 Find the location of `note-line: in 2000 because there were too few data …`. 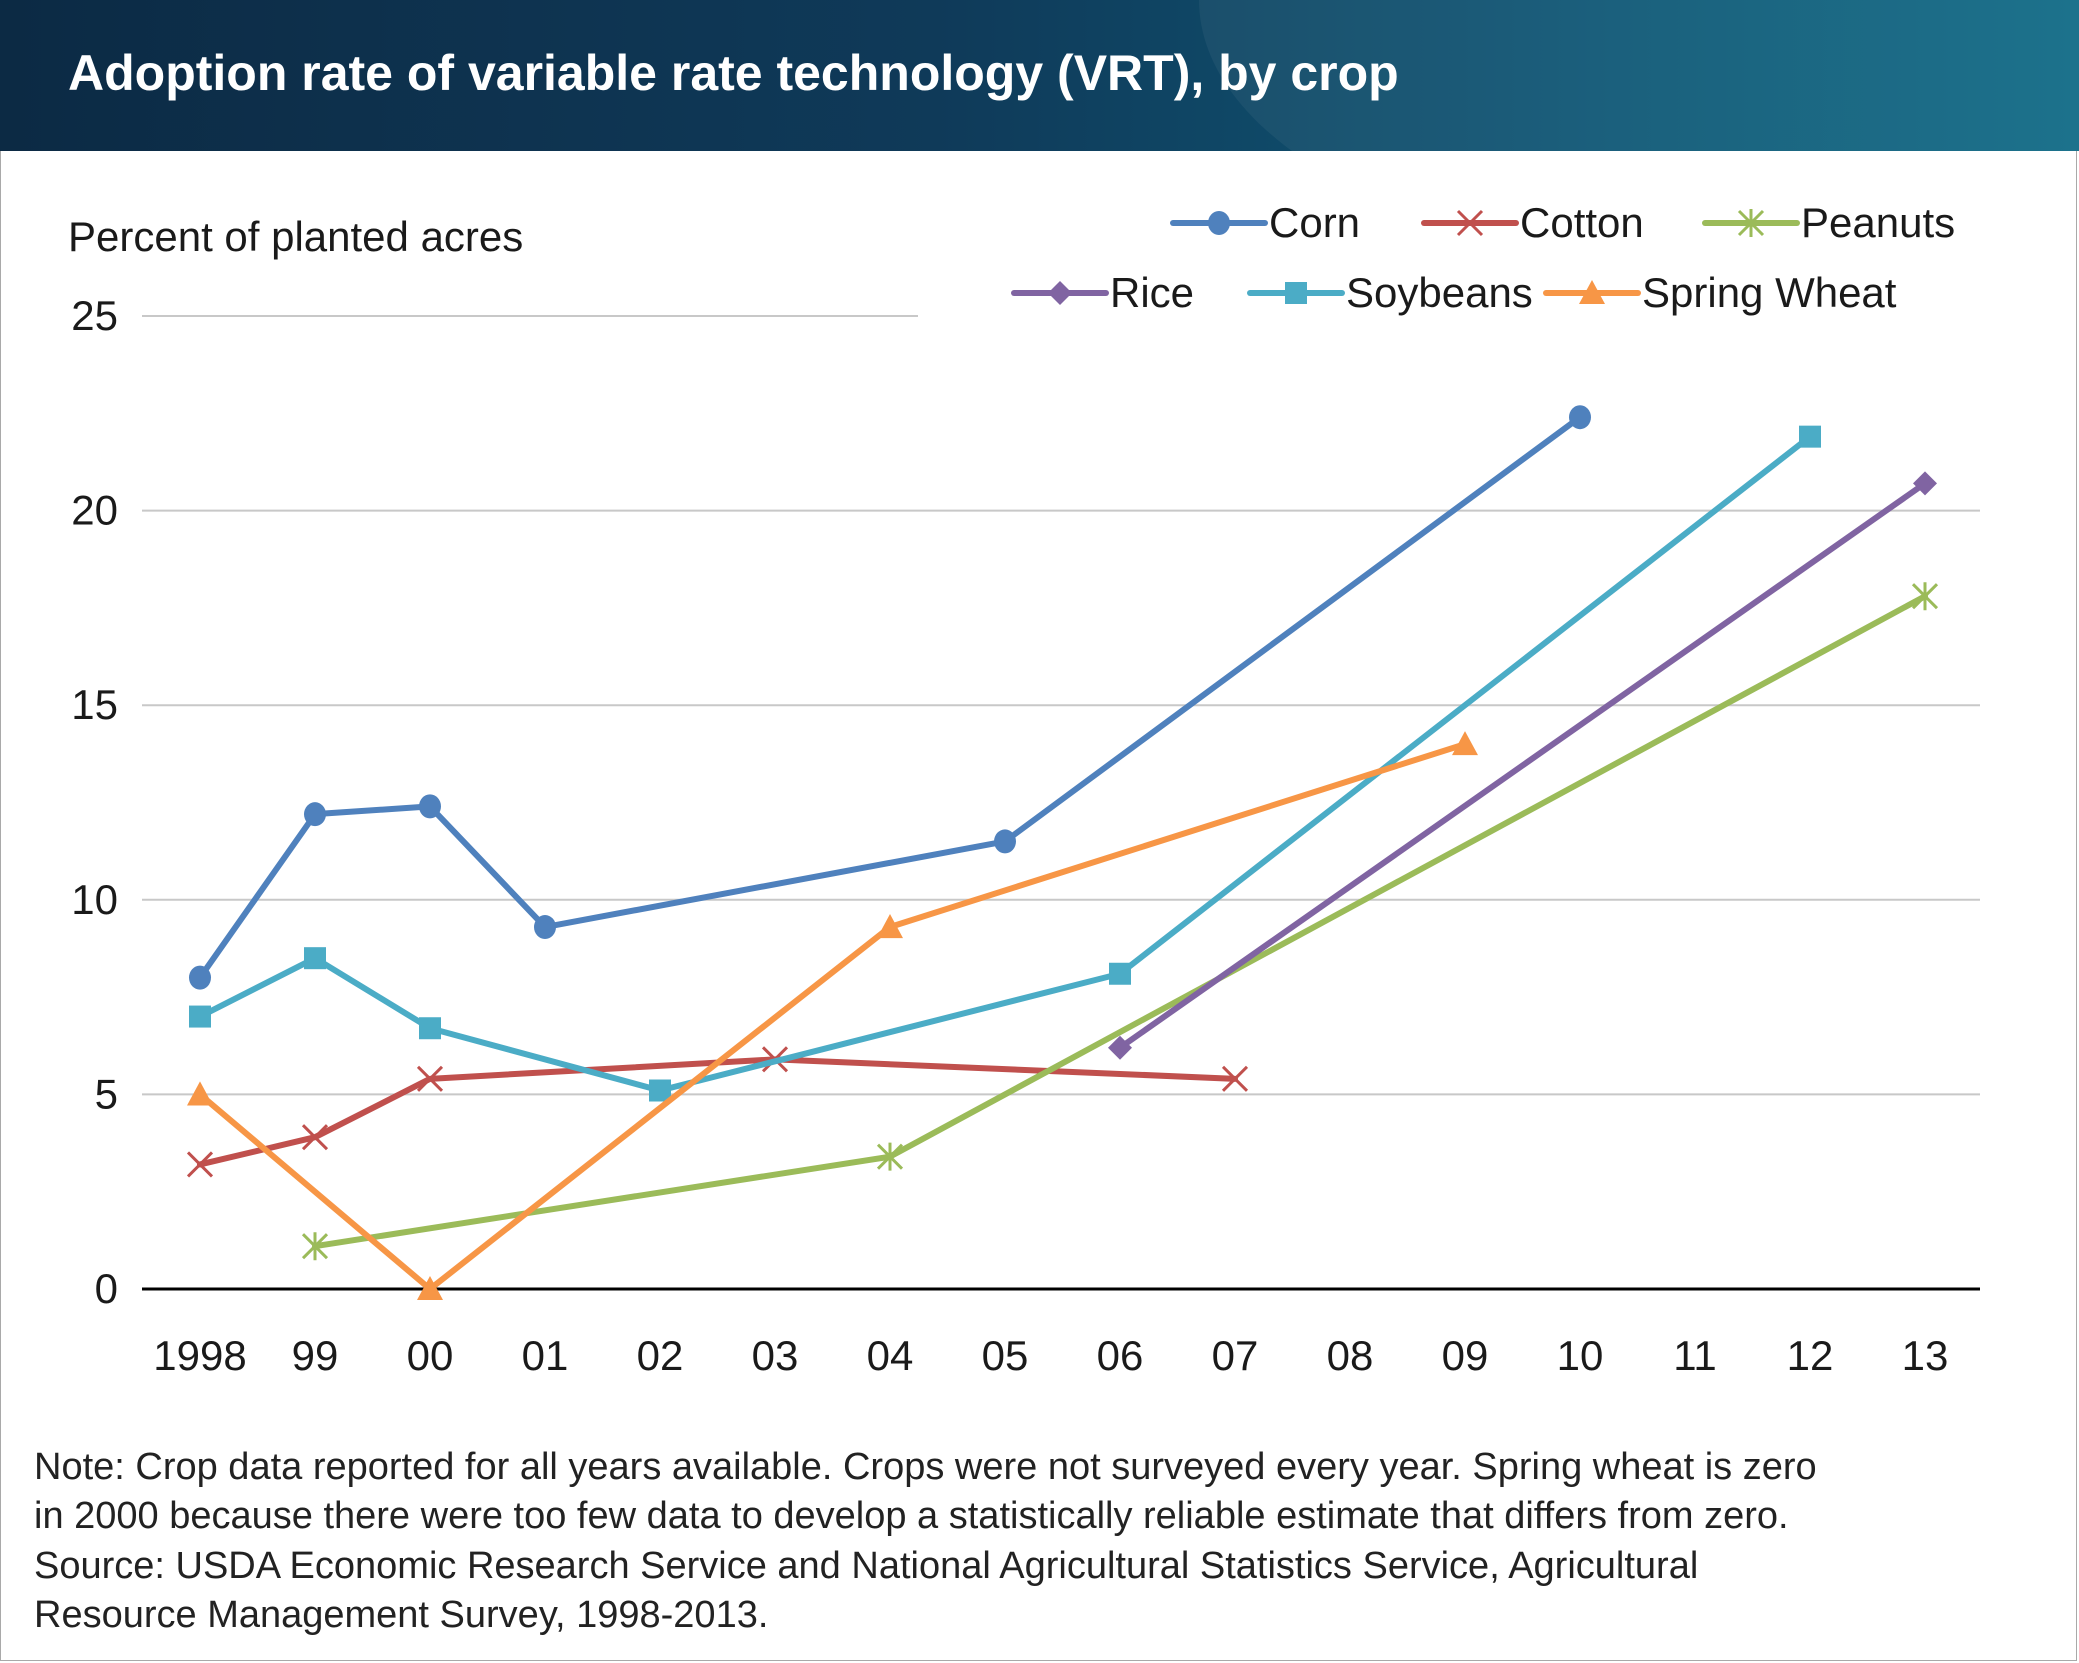

note-line: in 2000 because there were too few data … is located at coordinates (911, 1516).